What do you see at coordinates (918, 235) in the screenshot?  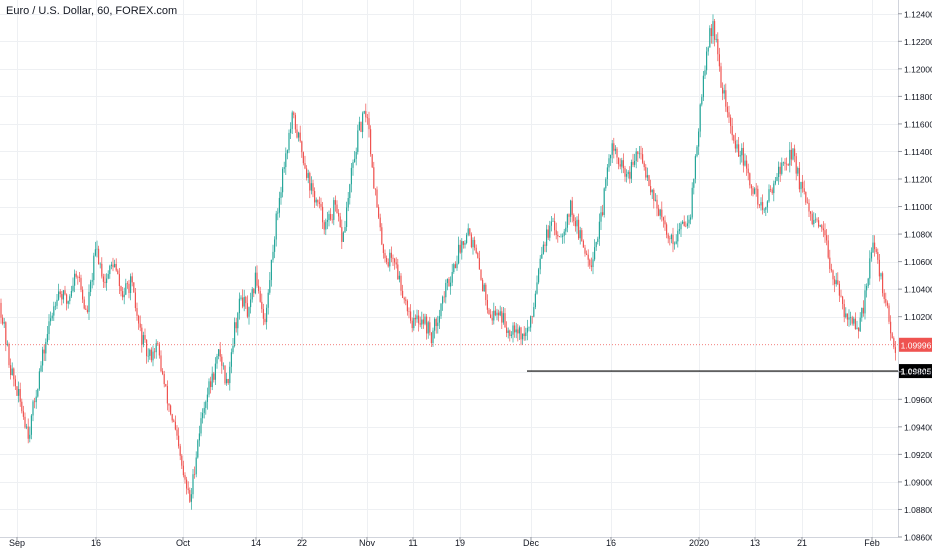 I see `price-tick-label: 1.10800` at bounding box center [918, 235].